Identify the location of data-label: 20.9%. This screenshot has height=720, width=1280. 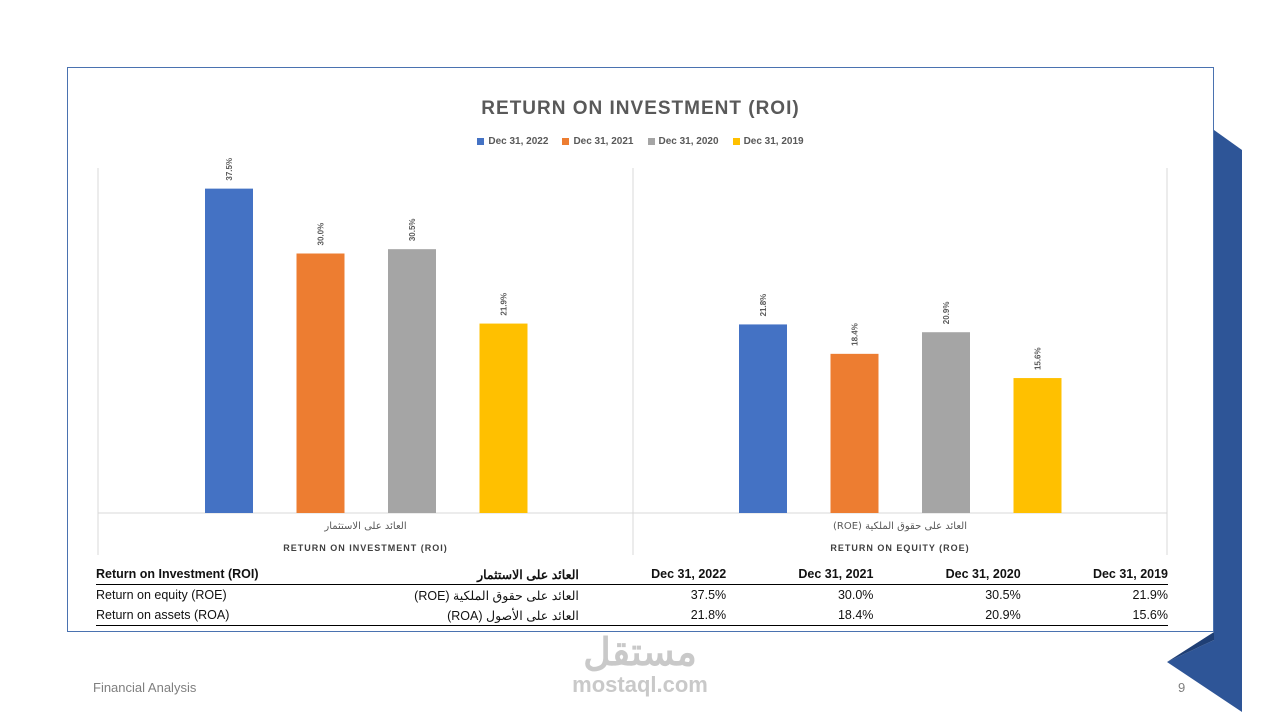
(946, 313).